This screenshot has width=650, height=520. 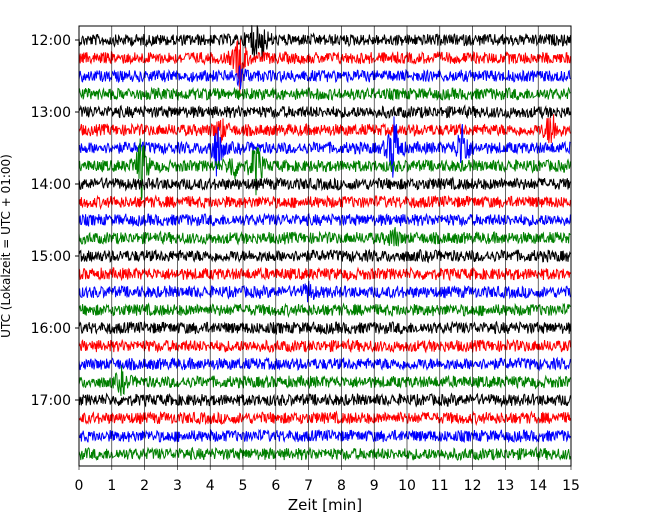 What do you see at coordinates (144, 486) in the screenshot?
I see `x-tick-label: 2` at bounding box center [144, 486].